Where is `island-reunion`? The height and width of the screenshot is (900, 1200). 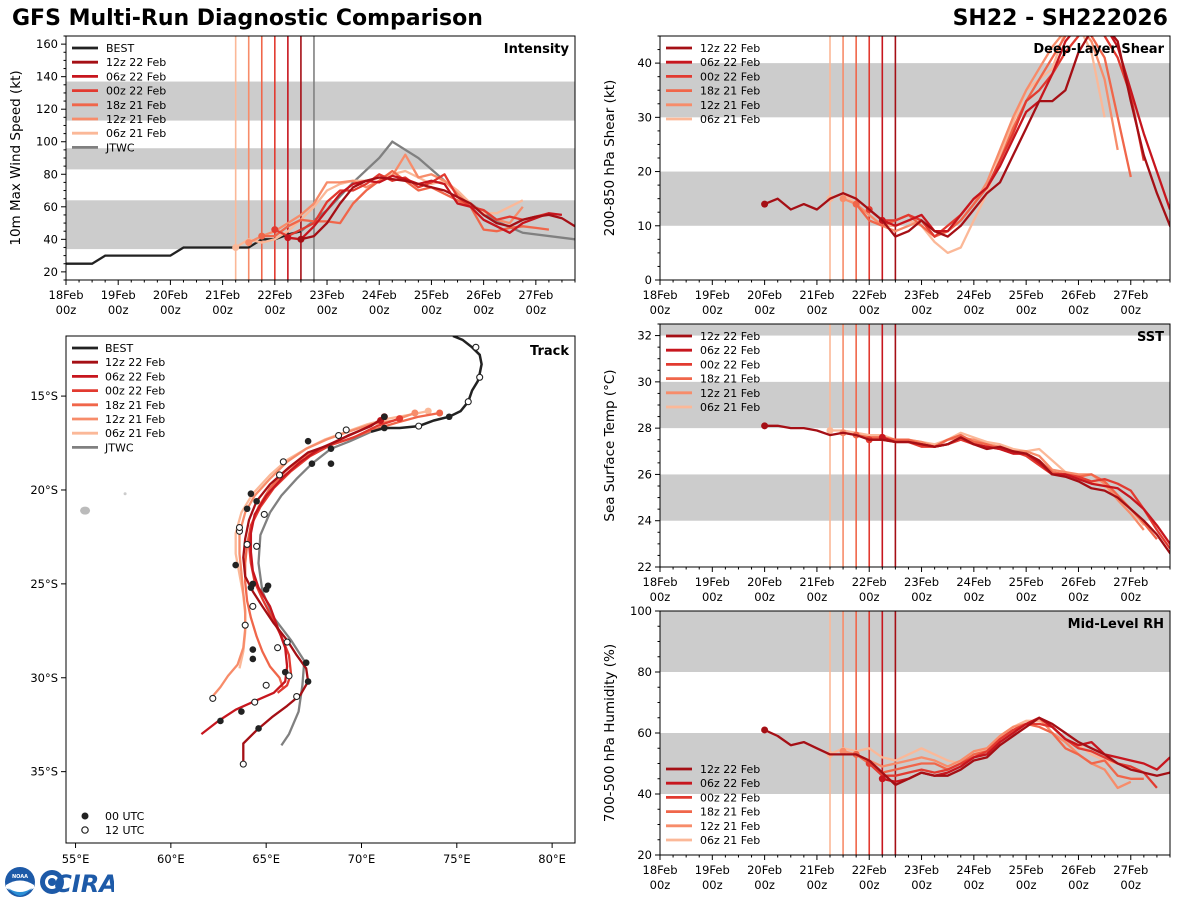 island-reunion is located at coordinates (85, 510).